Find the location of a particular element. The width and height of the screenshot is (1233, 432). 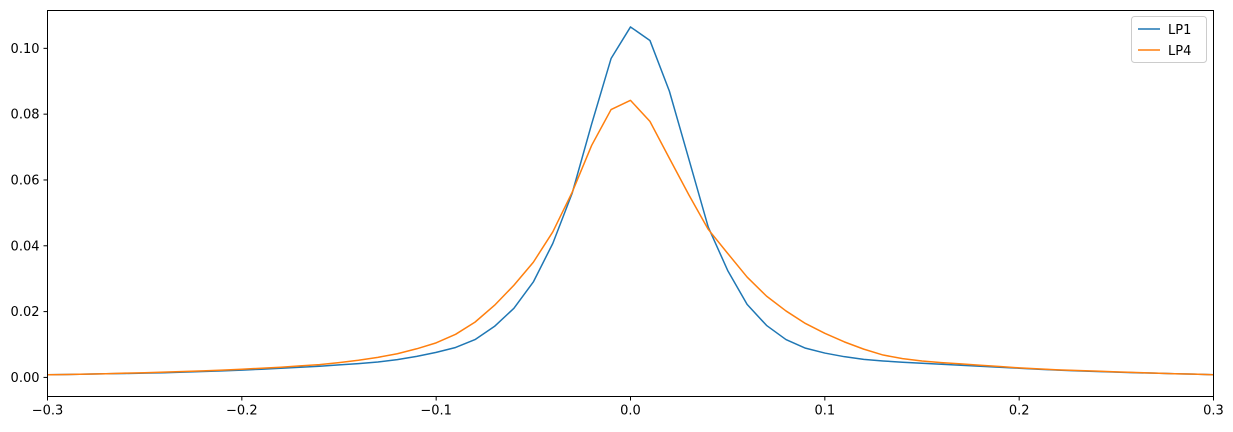

y-tick-label: 0.10 is located at coordinates (25, 49).